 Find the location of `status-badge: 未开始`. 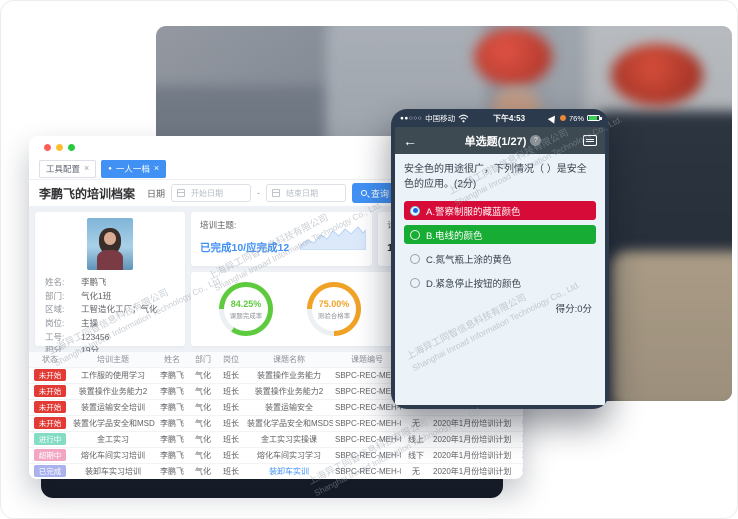

status-badge: 未开始 is located at coordinates (50, 407).